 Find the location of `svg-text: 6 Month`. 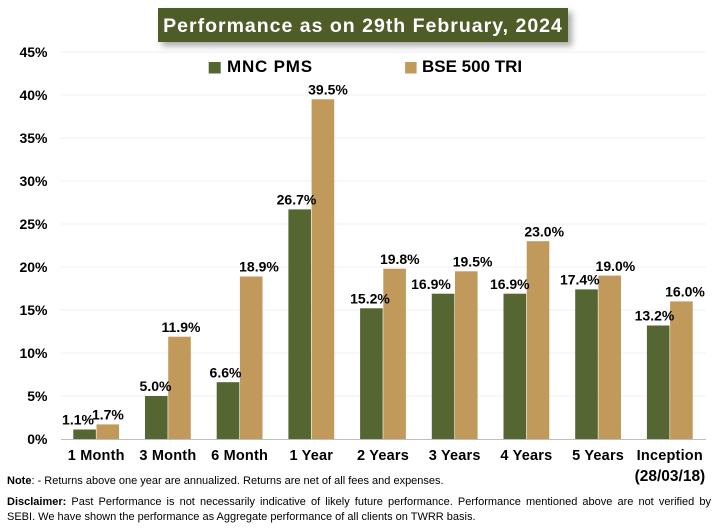

svg-text: 6 Month is located at coordinates (239, 456).